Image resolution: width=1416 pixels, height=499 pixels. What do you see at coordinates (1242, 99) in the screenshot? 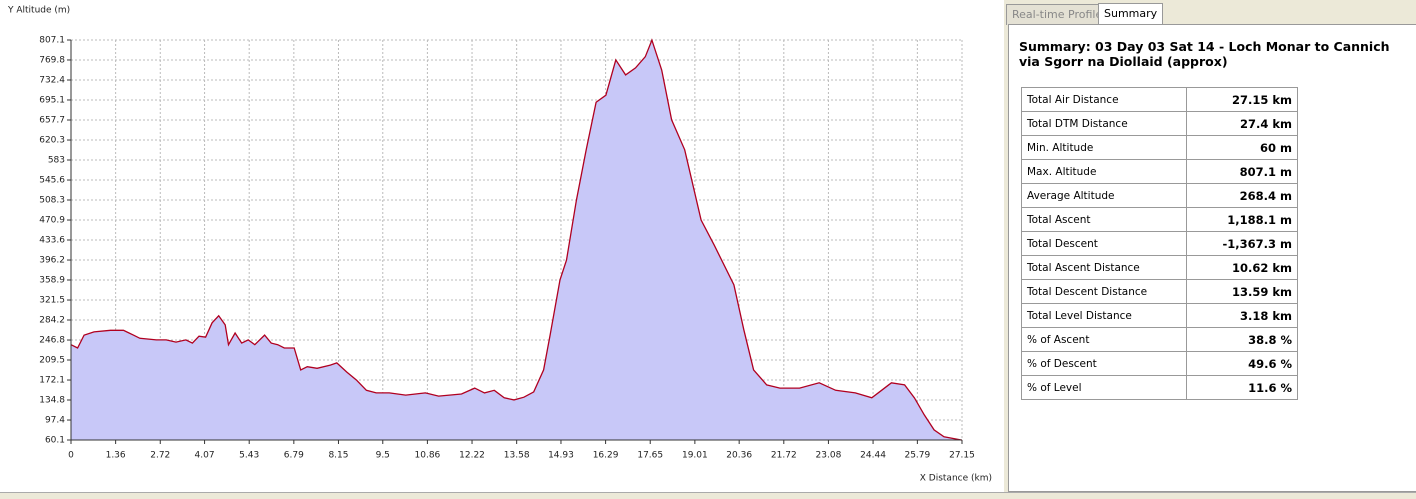
I see `summary-value: 27.15 km` at bounding box center [1242, 99].